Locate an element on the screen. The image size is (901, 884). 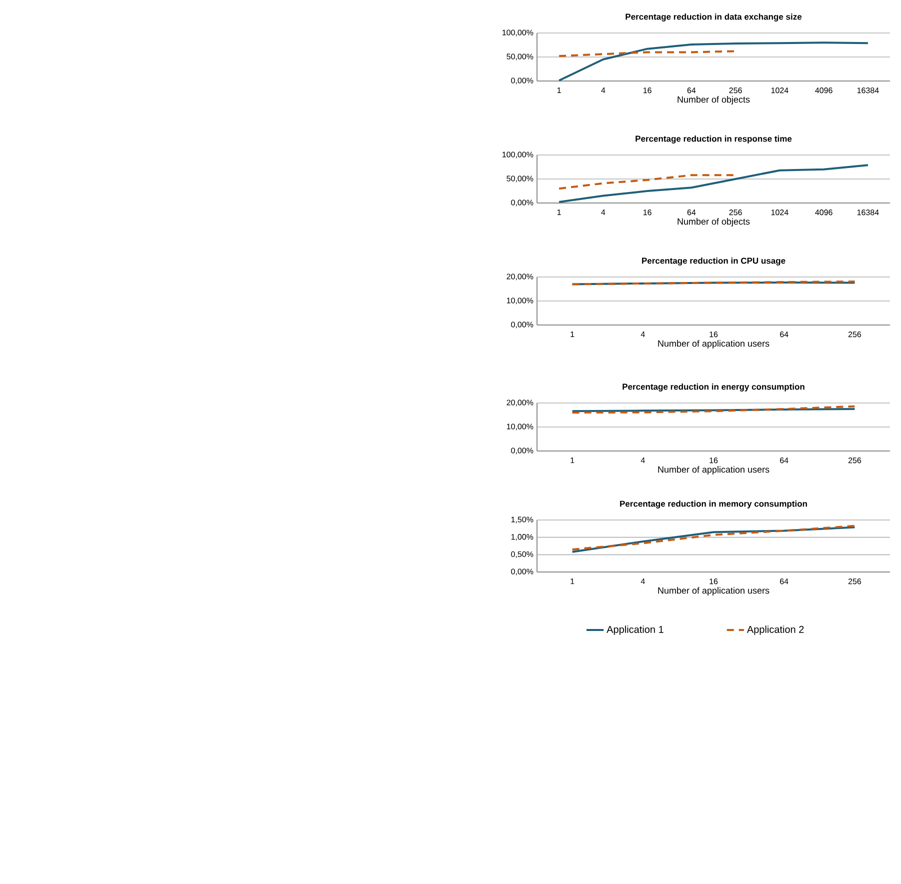
chart-title: Percentage reduction in response time is located at coordinates (714, 139).